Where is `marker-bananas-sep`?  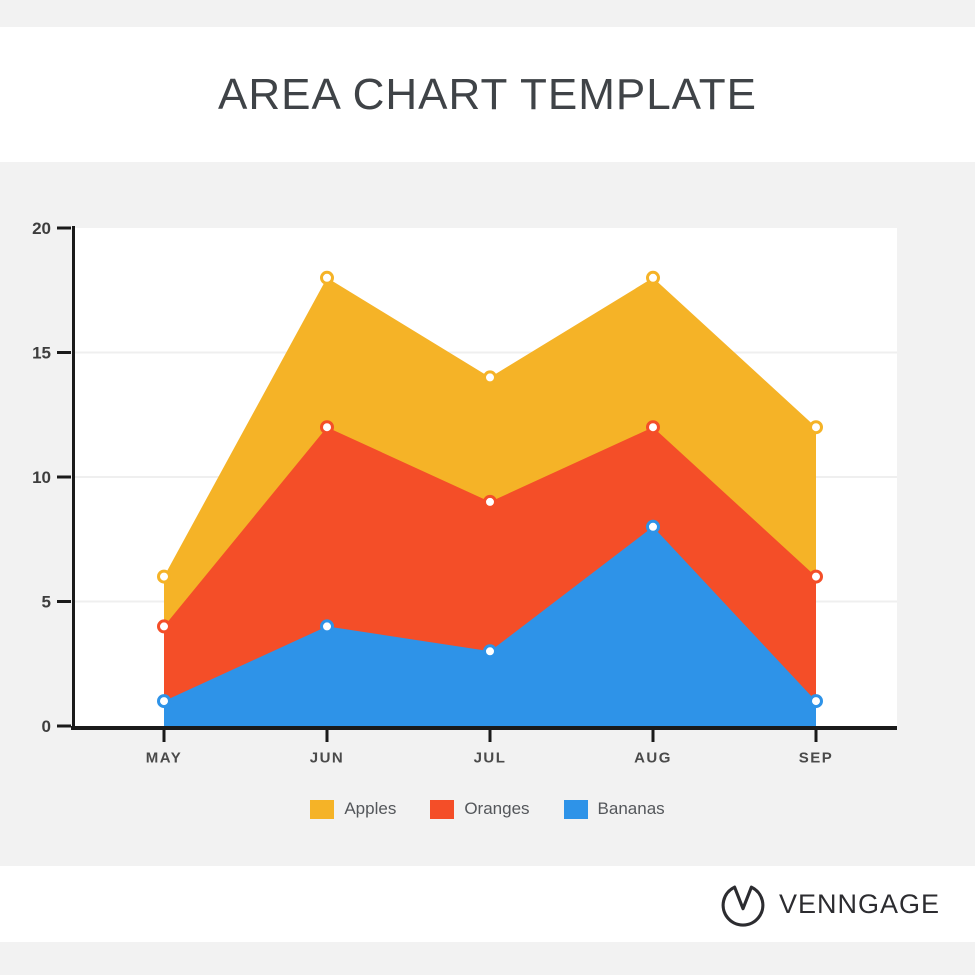
marker-bananas-sep is located at coordinates (816, 701).